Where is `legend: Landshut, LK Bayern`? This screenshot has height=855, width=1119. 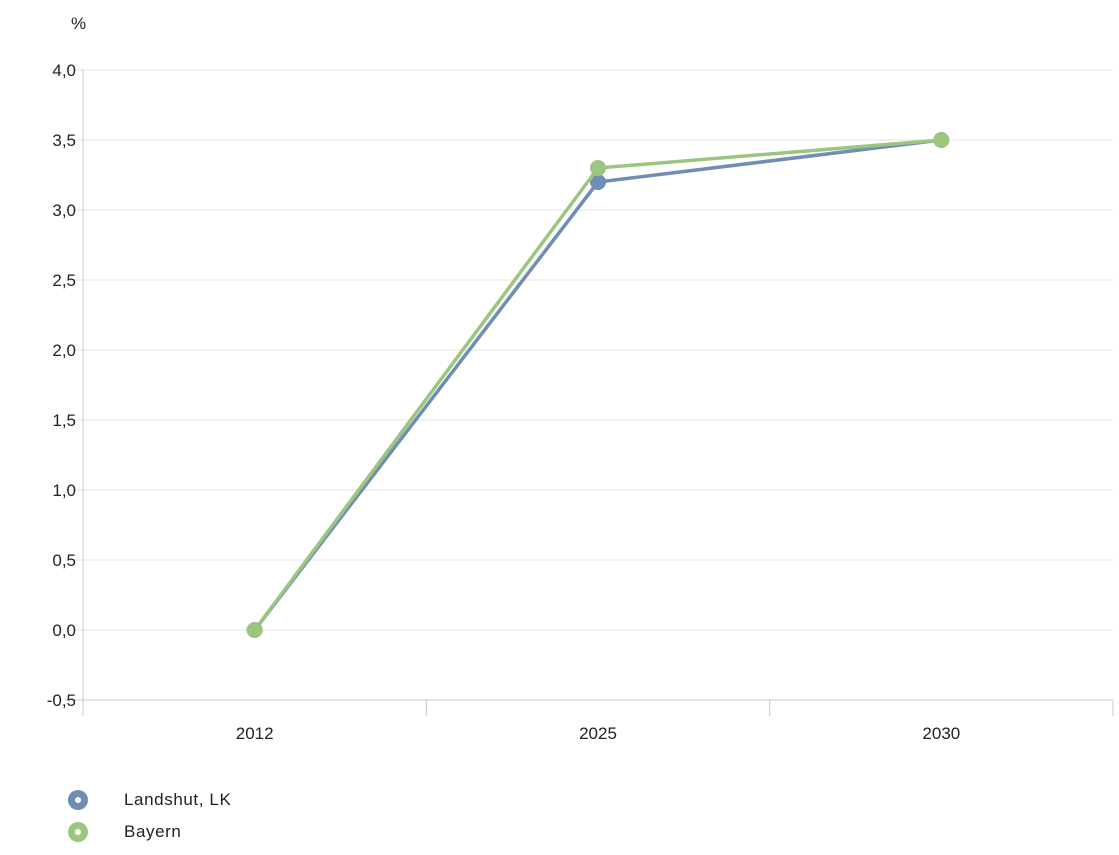
legend: Landshut, LK Bayern is located at coordinates (149, 816).